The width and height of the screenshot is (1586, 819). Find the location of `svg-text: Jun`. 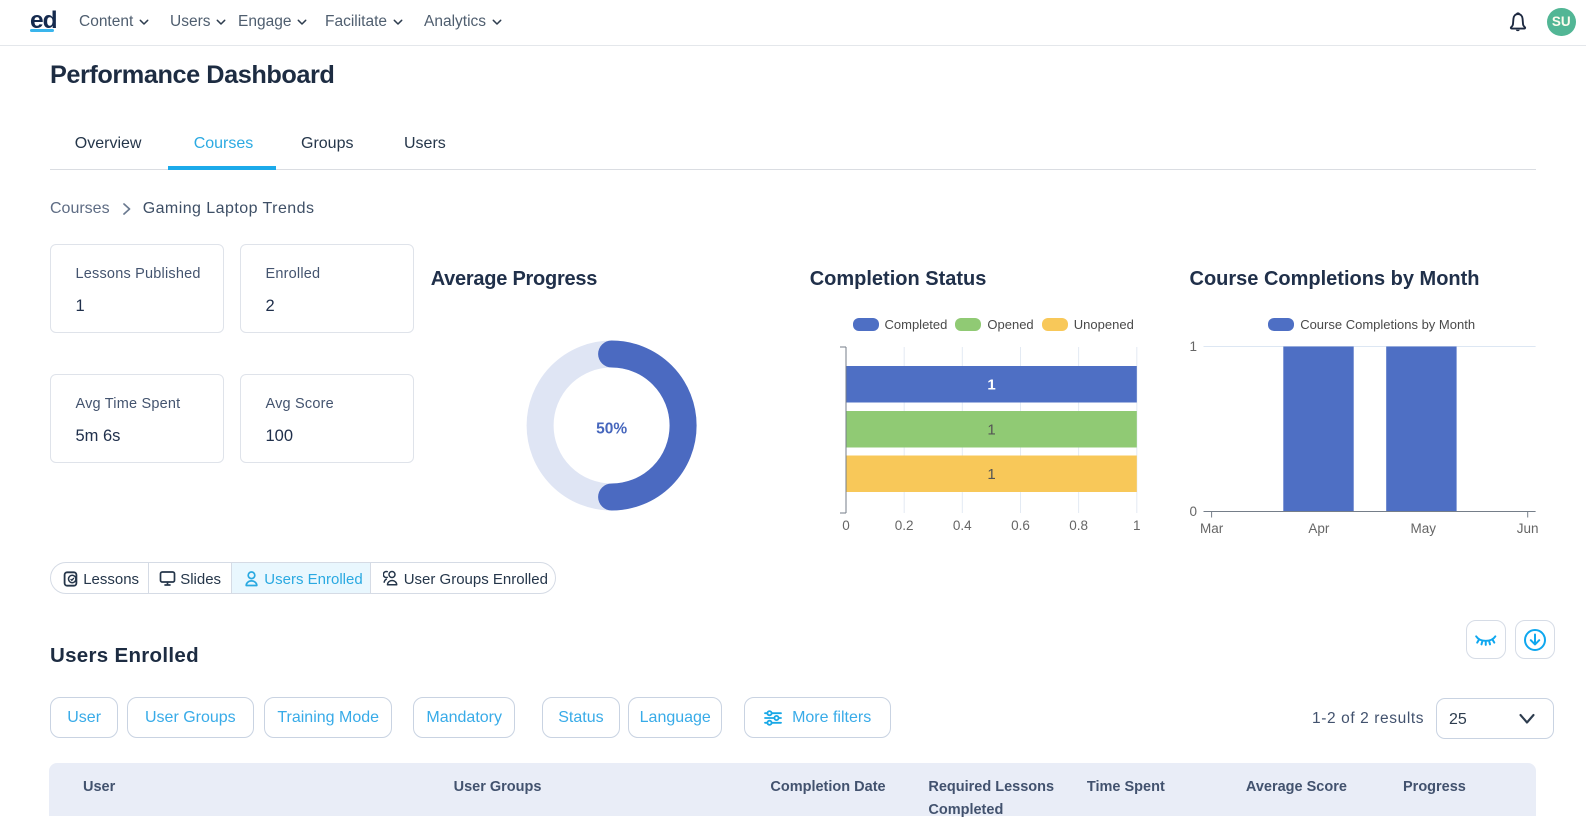

svg-text: Jun is located at coordinates (1528, 528).